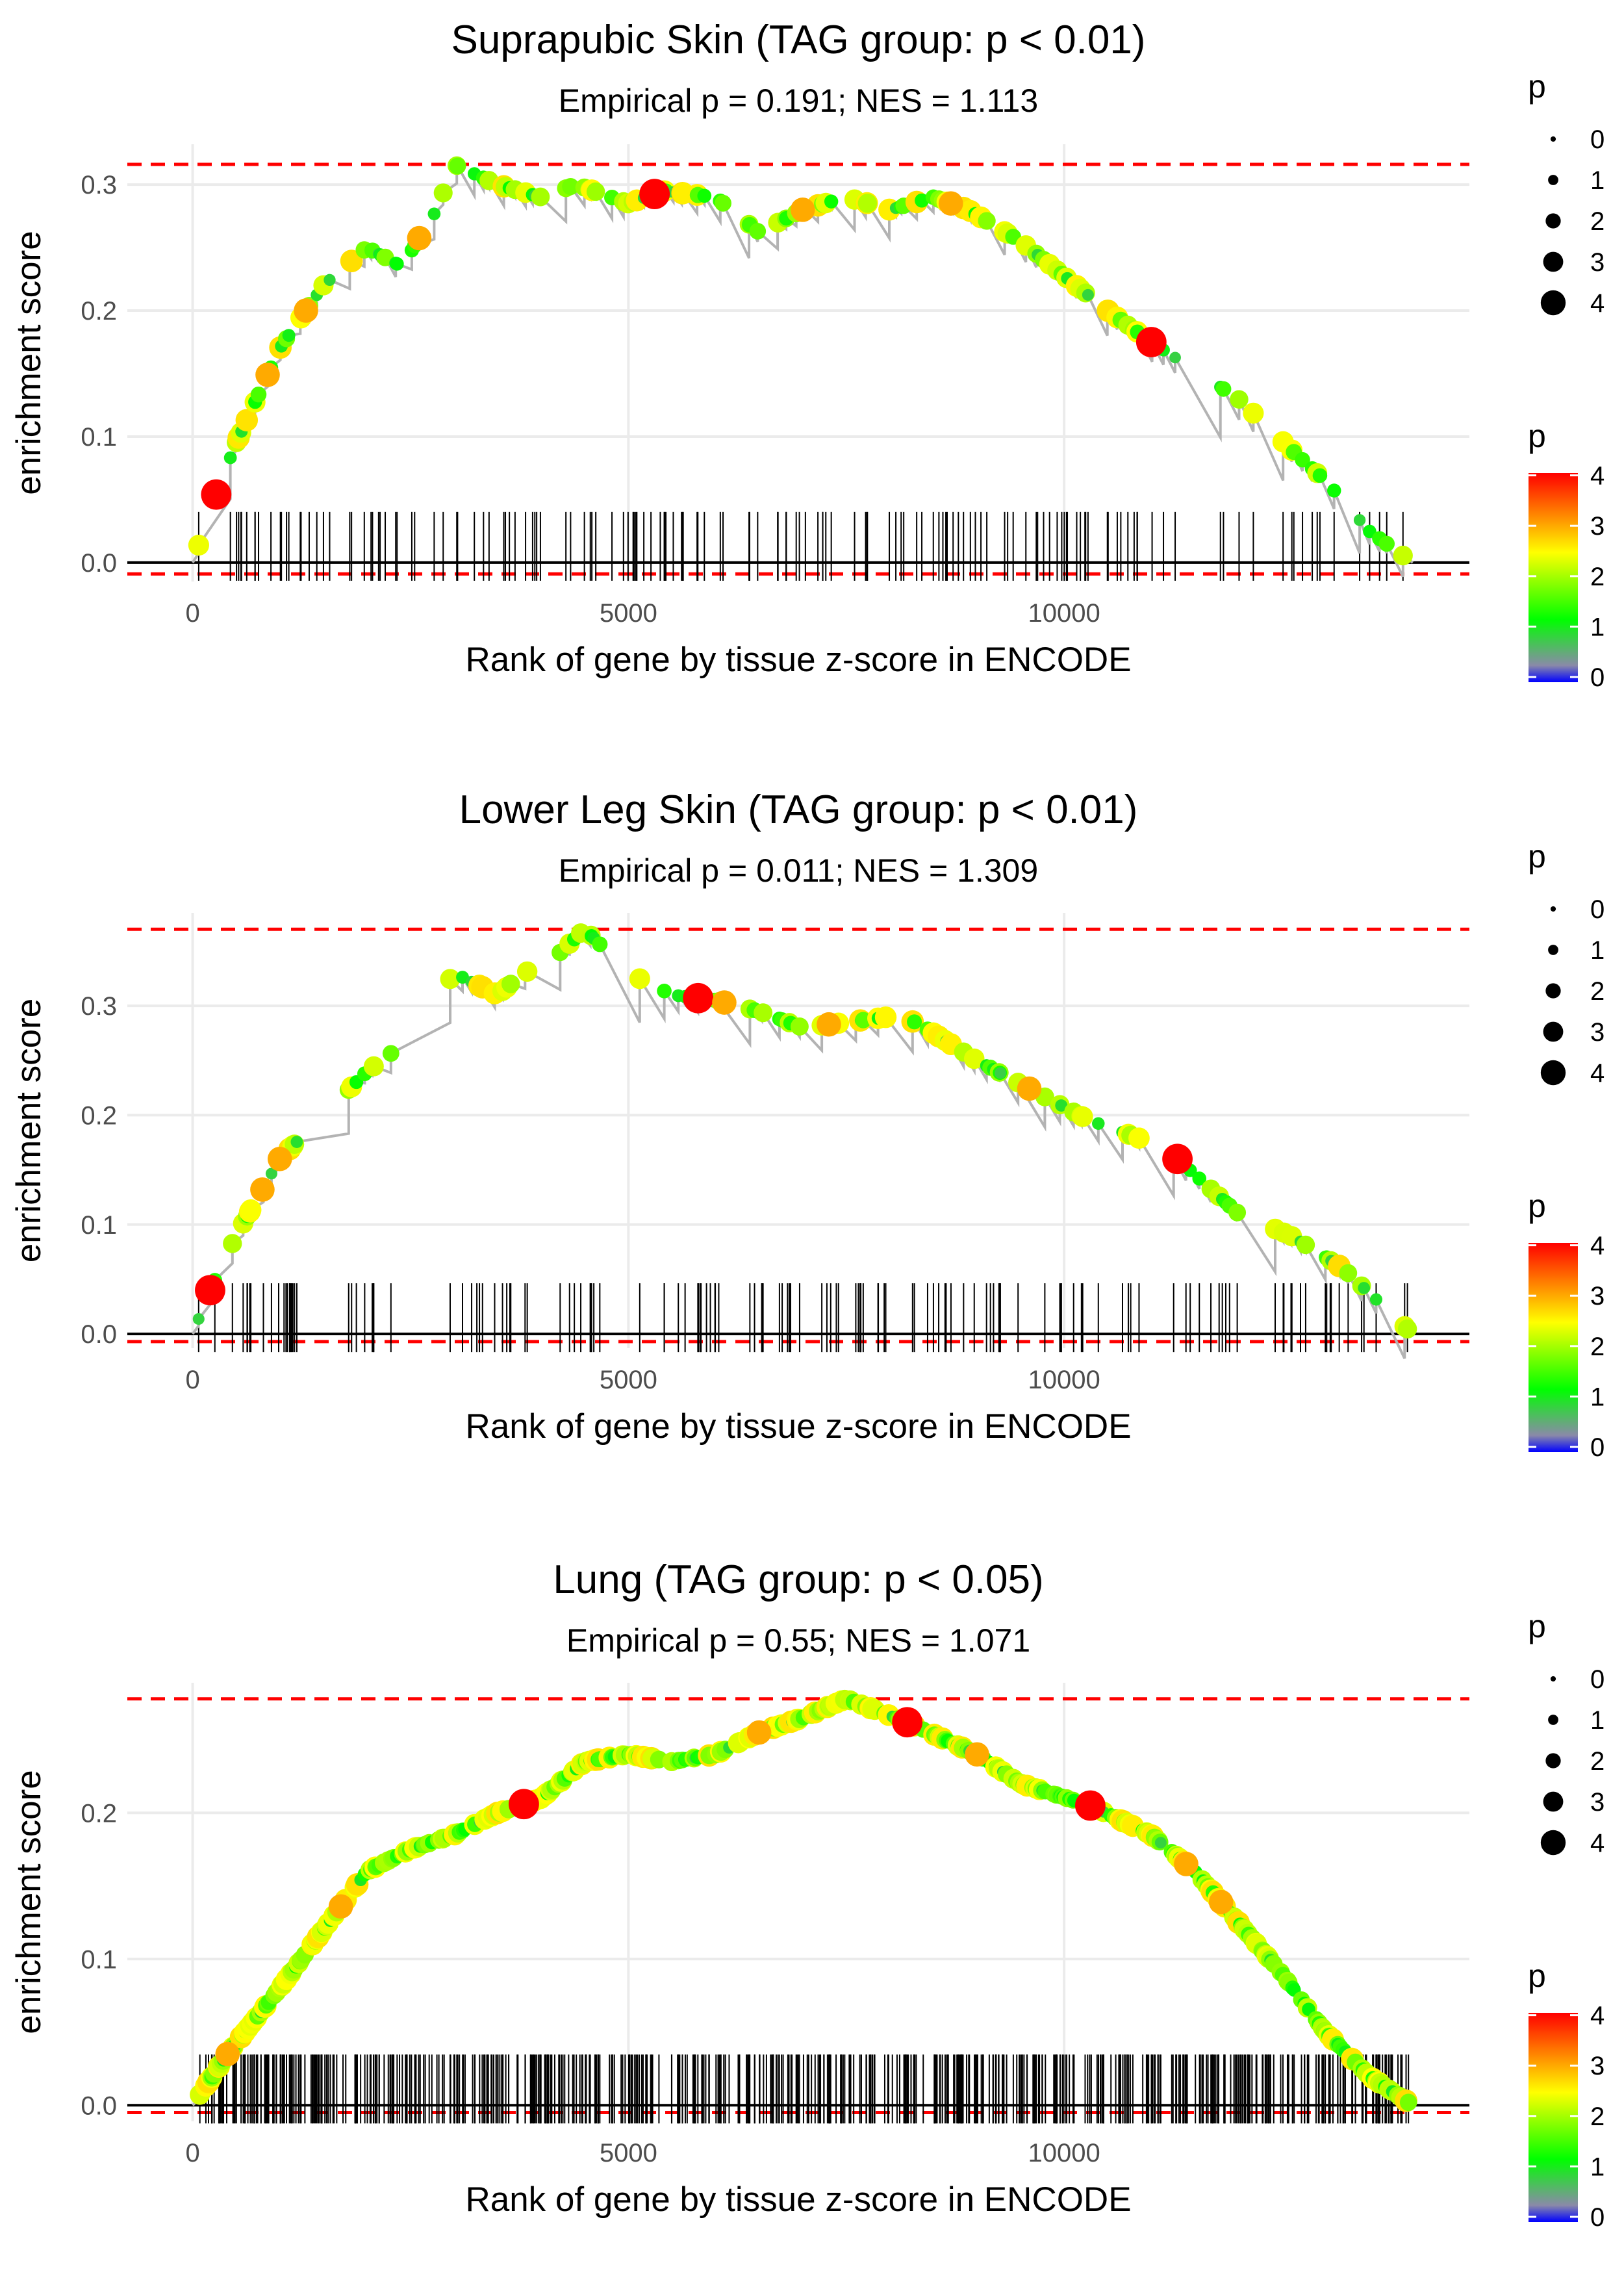  What do you see at coordinates (1537, 856) in the screenshot?
I see `size-legend-title: p` at bounding box center [1537, 856].